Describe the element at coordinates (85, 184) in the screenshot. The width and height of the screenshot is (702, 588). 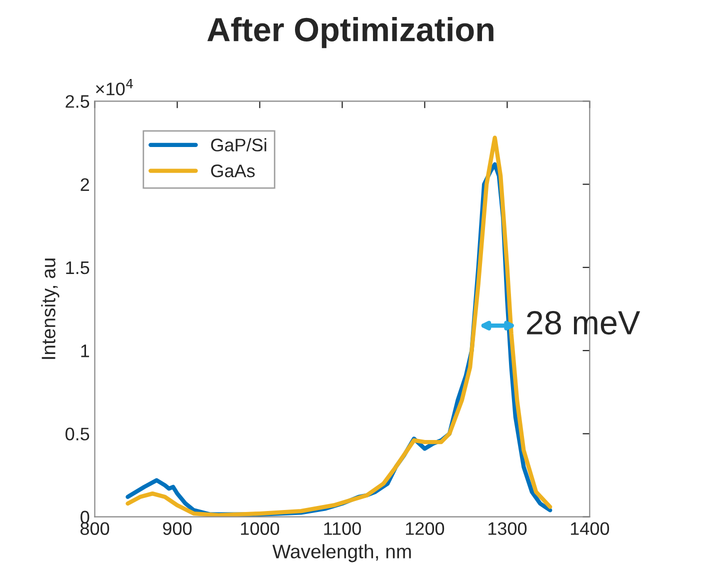
I see `y-tick-label: 2` at that location.